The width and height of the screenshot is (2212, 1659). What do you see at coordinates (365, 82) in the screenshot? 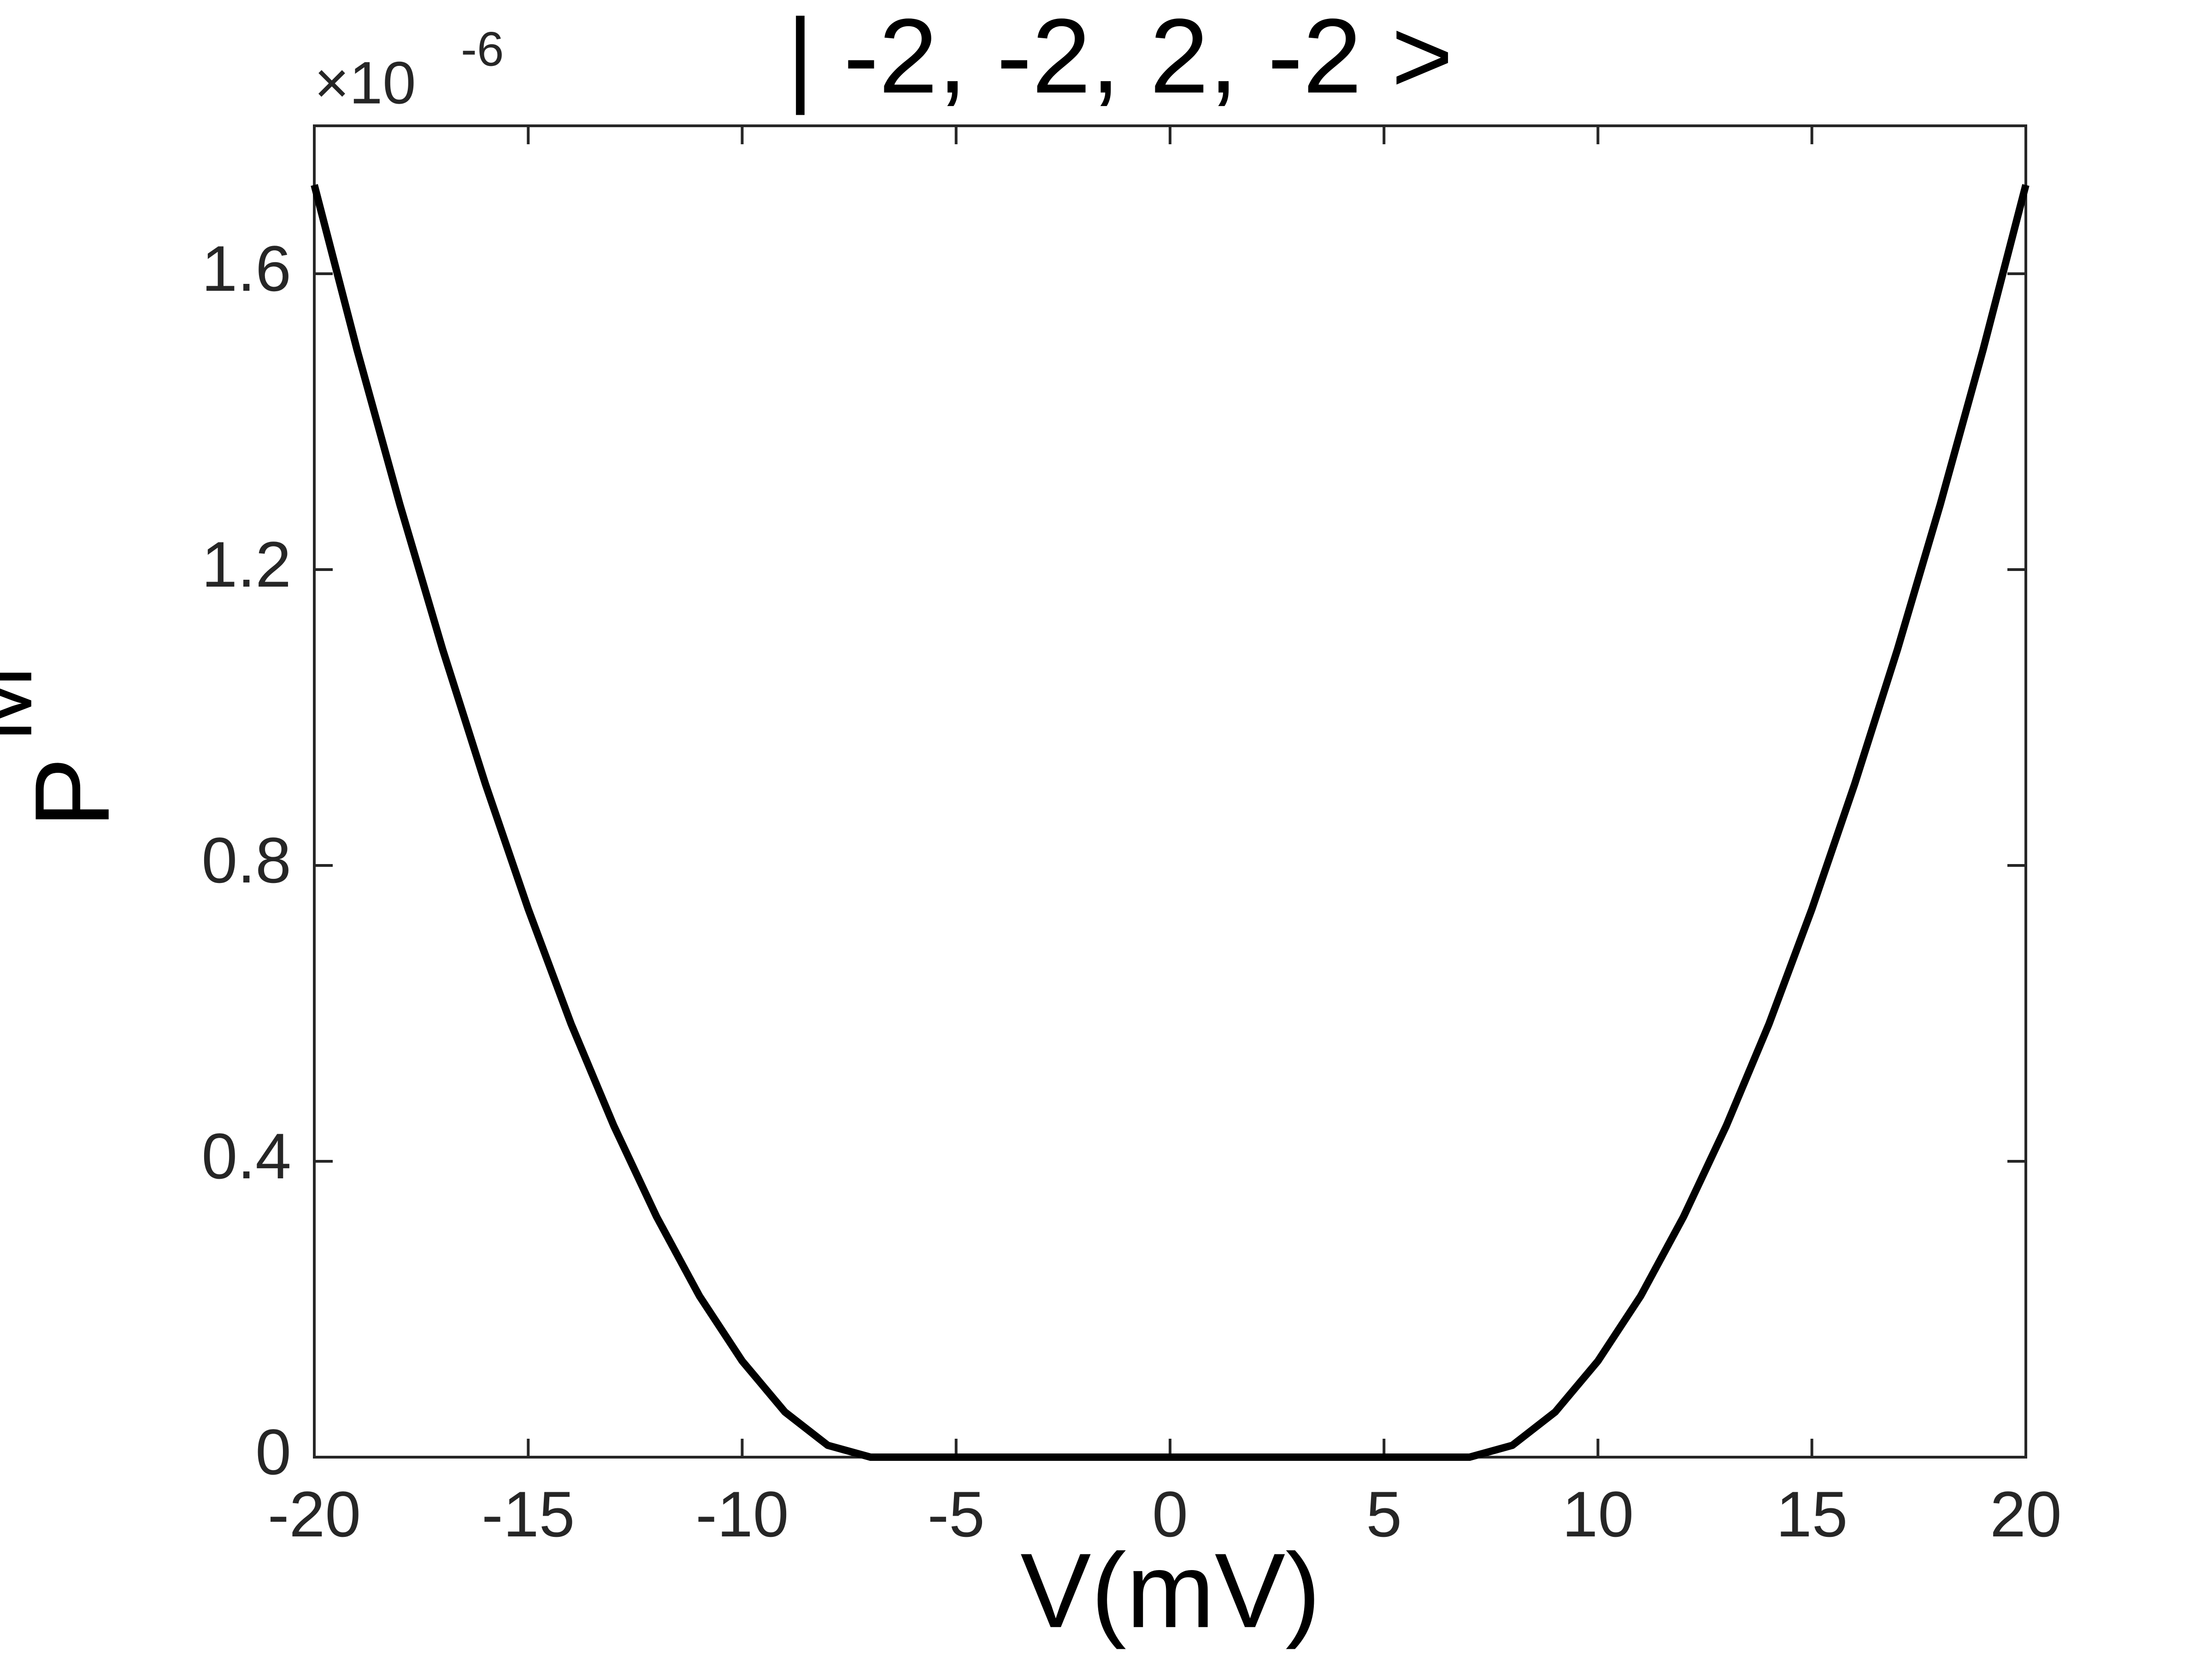
I see `y-multiplier-base: ×10` at bounding box center [365, 82].